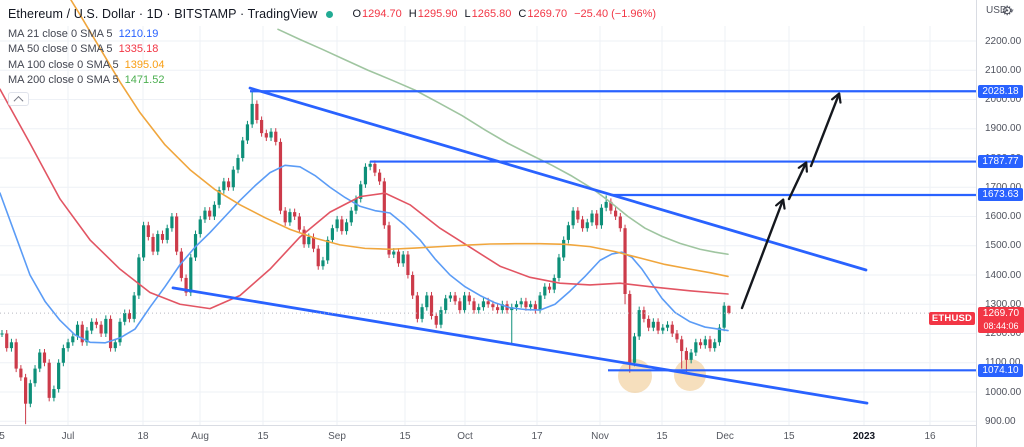  Describe the element at coordinates (1001, 314) in the screenshot. I see `current-price-value: 1269.70` at that location.